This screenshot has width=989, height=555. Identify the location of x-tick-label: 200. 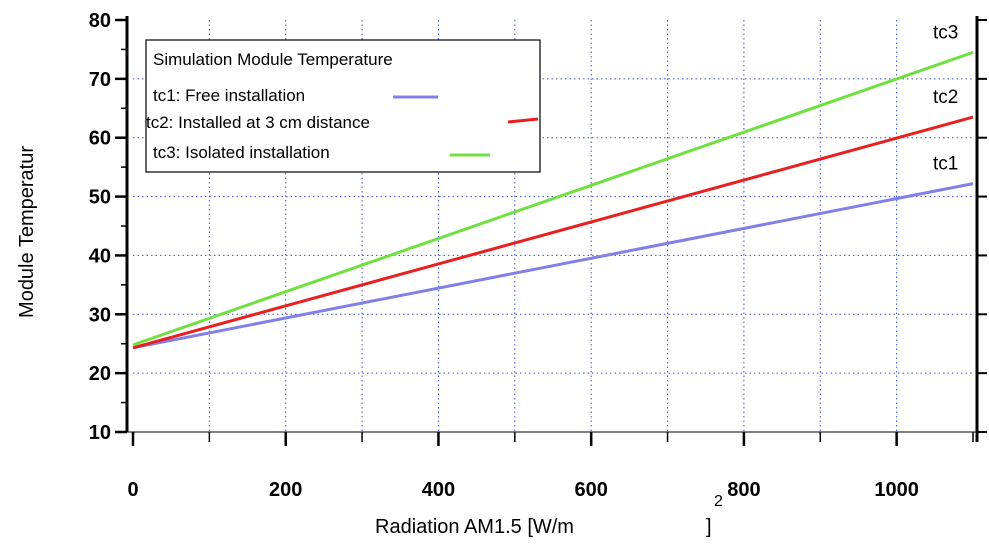
(285, 490).